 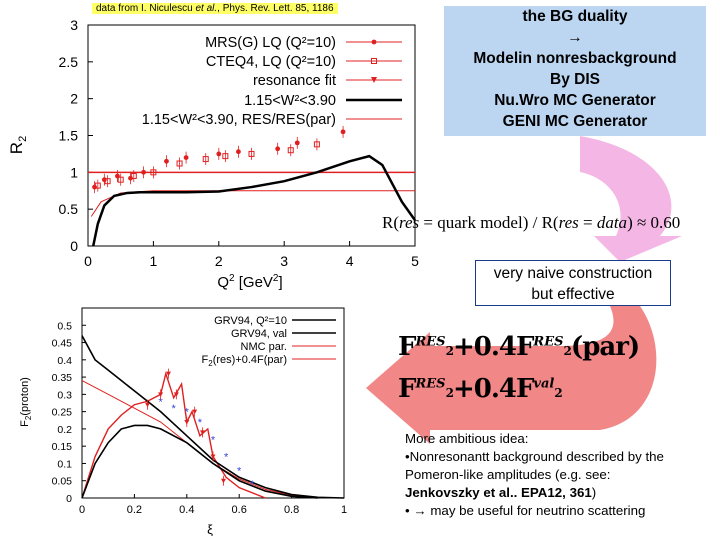 I want to click on chart2-xtick-label: 0.6, so click(x=239, y=510).